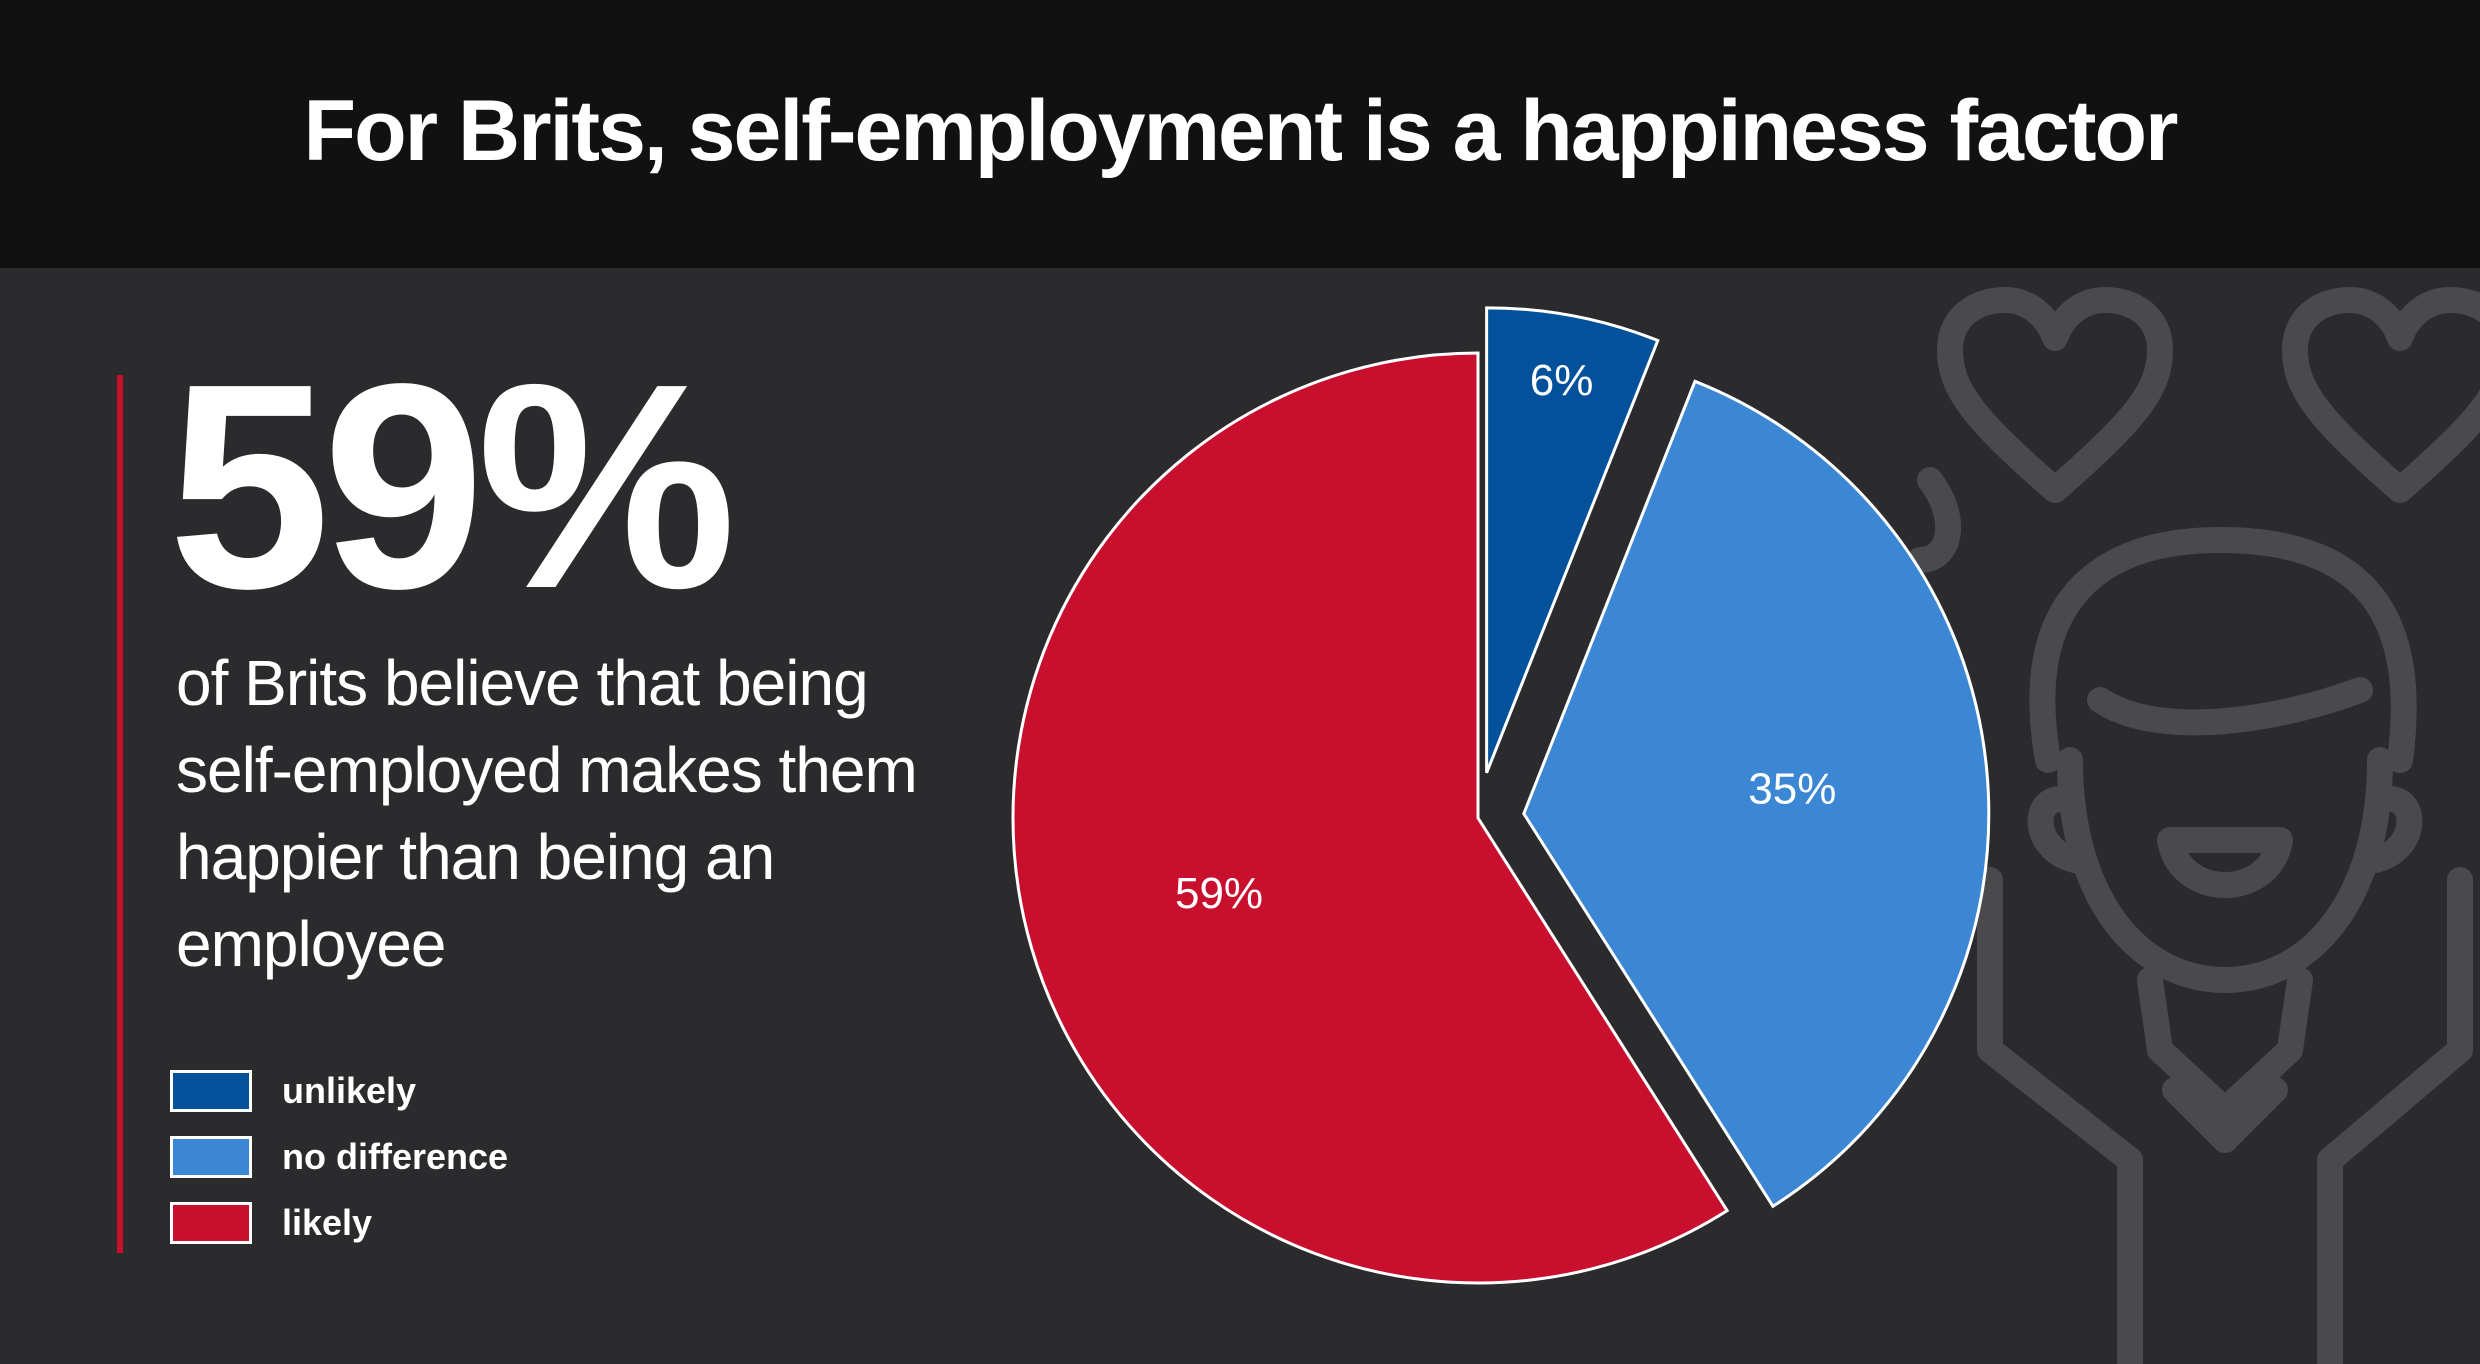 The height and width of the screenshot is (1364, 2480). What do you see at coordinates (120, 814) in the screenshot?
I see `accent-bar` at bounding box center [120, 814].